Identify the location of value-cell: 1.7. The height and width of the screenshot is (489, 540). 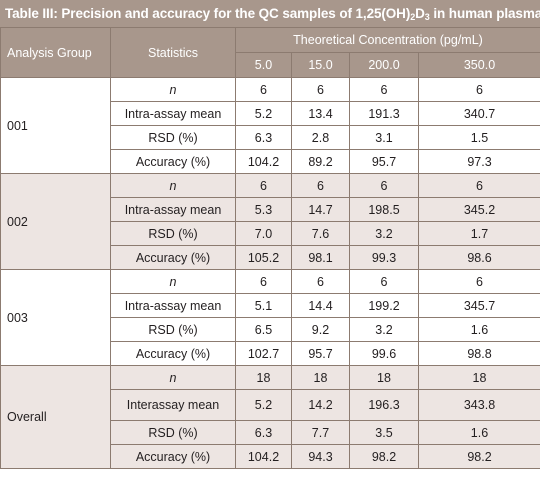
(479, 233).